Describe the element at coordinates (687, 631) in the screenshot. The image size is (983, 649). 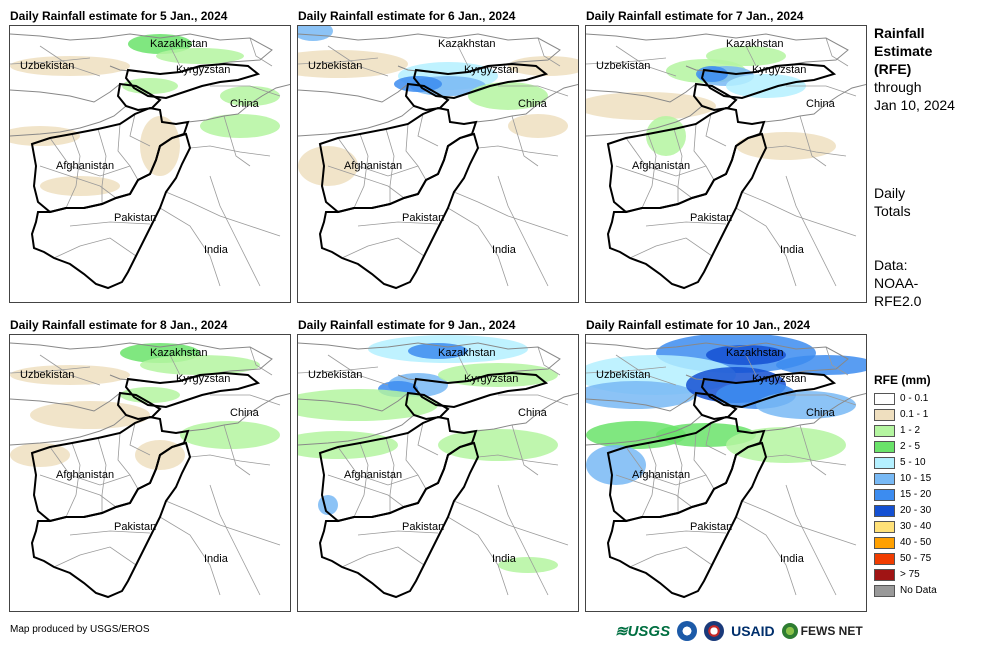
I see `noaa-logo-icon` at that location.